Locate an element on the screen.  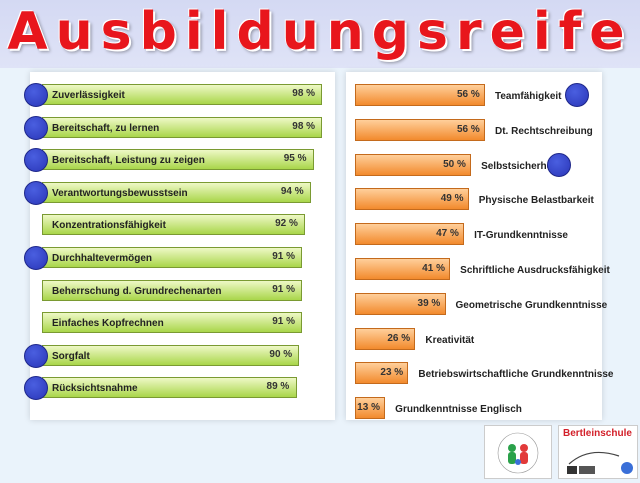
green-bar-label: Rücksichtsnahme is located at coordinates (95, 389).